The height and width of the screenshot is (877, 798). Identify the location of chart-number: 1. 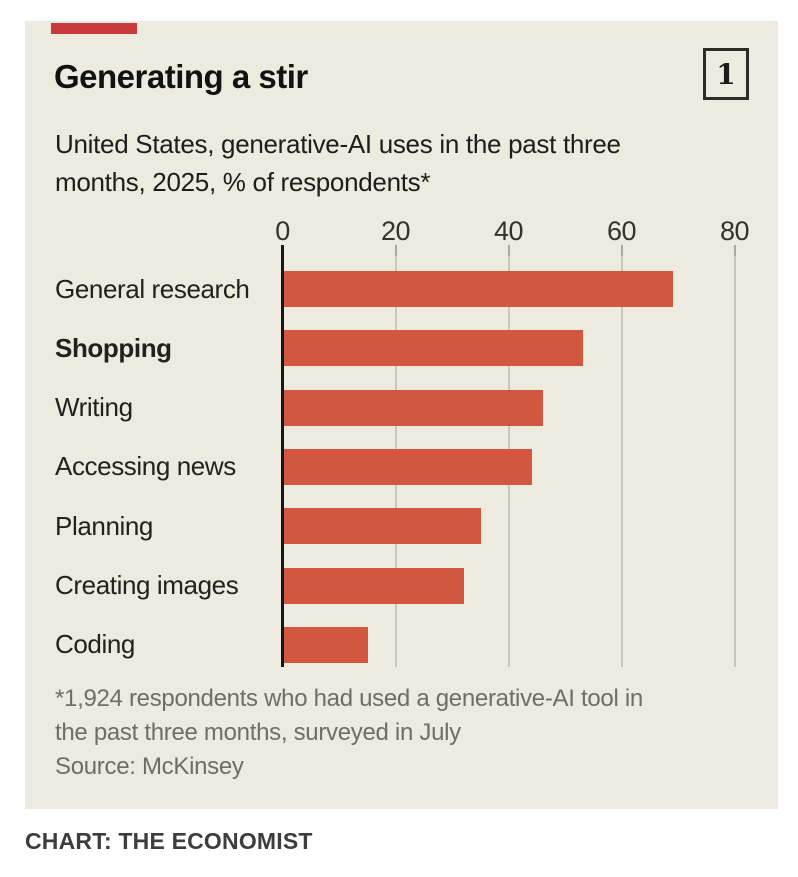
(726, 74).